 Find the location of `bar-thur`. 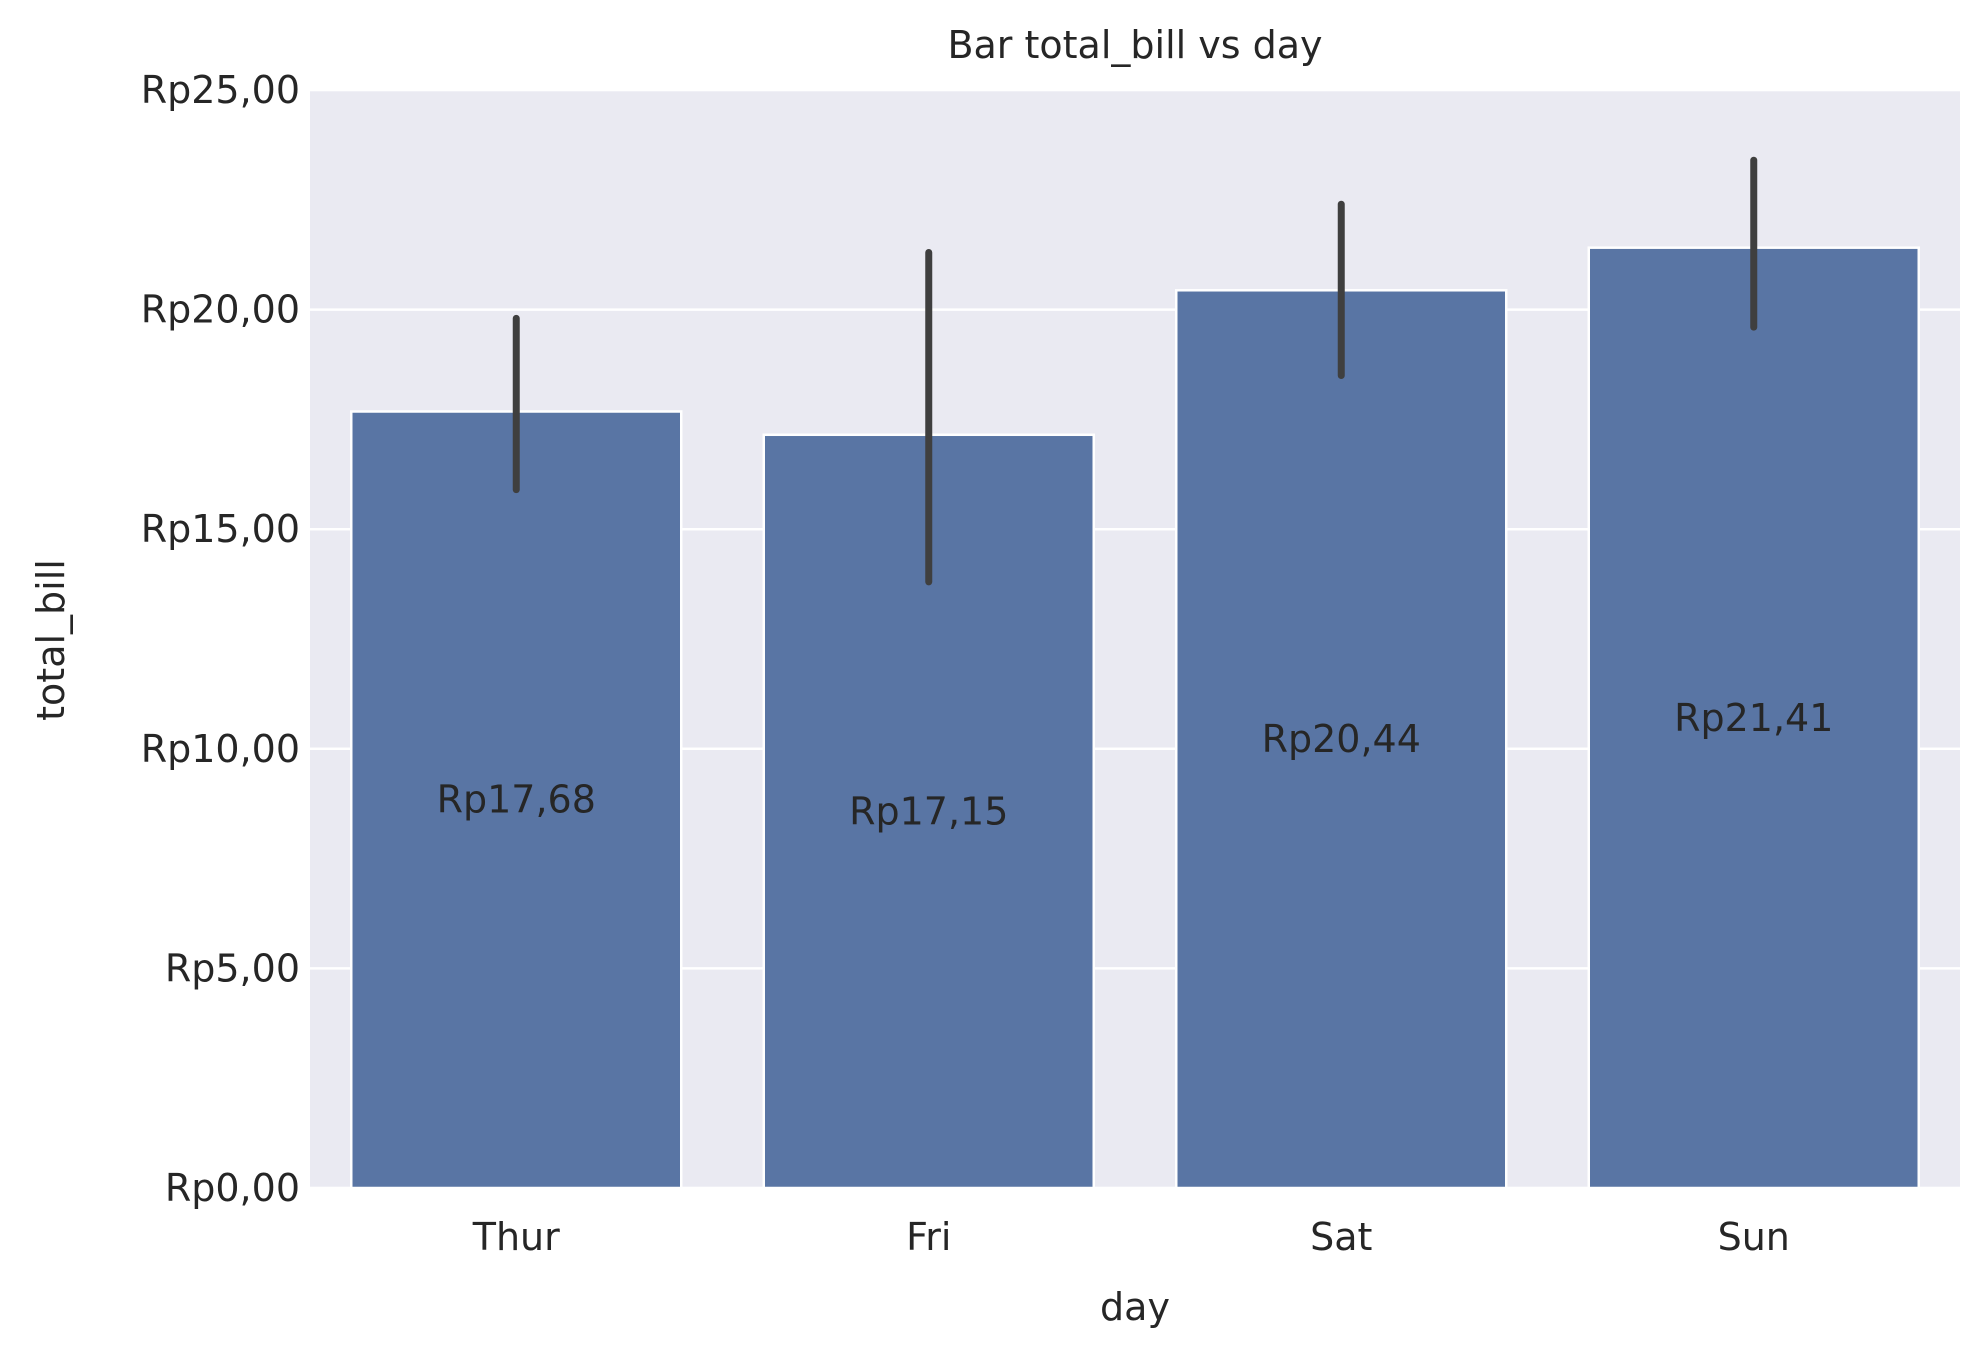

bar-thur is located at coordinates (516, 800).